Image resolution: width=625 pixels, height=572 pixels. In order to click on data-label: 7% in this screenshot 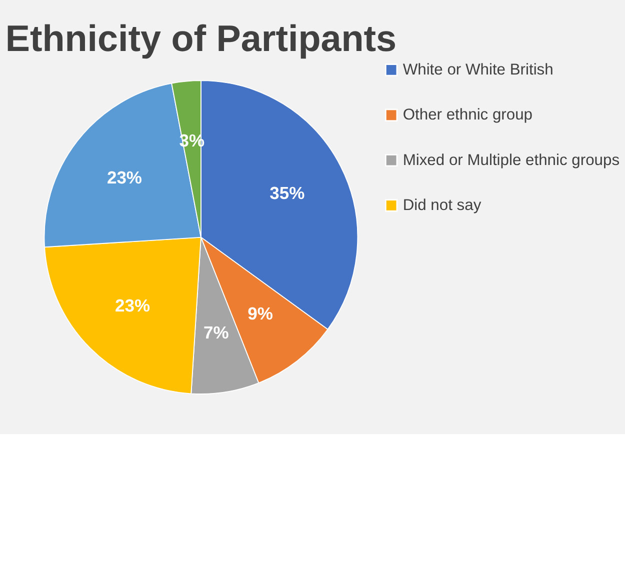, I will do `click(216, 332)`.